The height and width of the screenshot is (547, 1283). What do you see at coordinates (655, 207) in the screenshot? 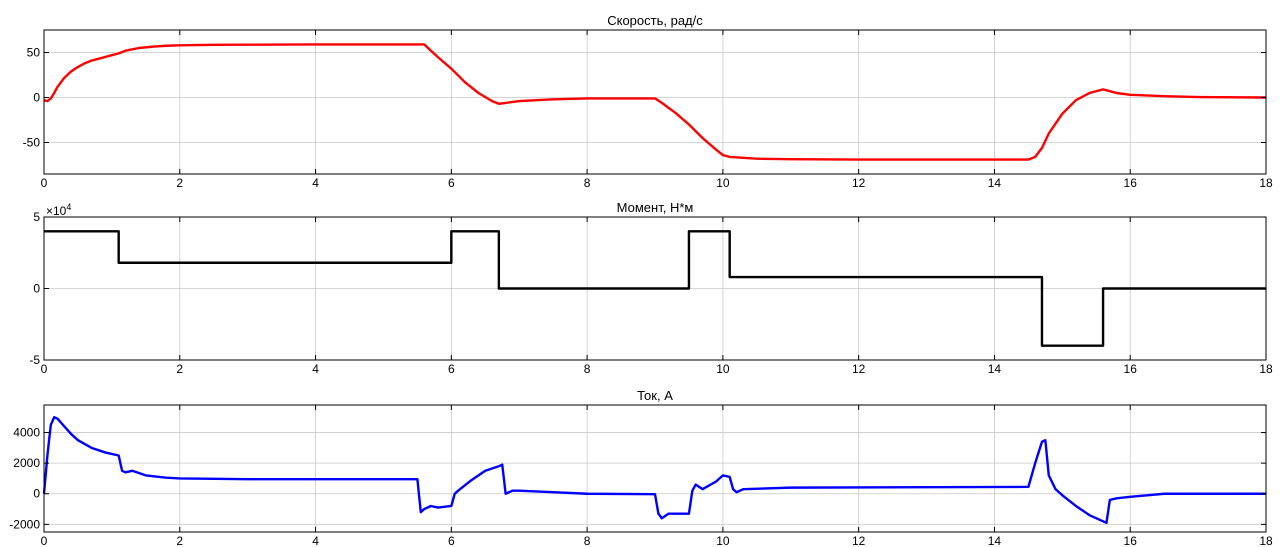
I see `chart-title: Момент, Н*м` at bounding box center [655, 207].